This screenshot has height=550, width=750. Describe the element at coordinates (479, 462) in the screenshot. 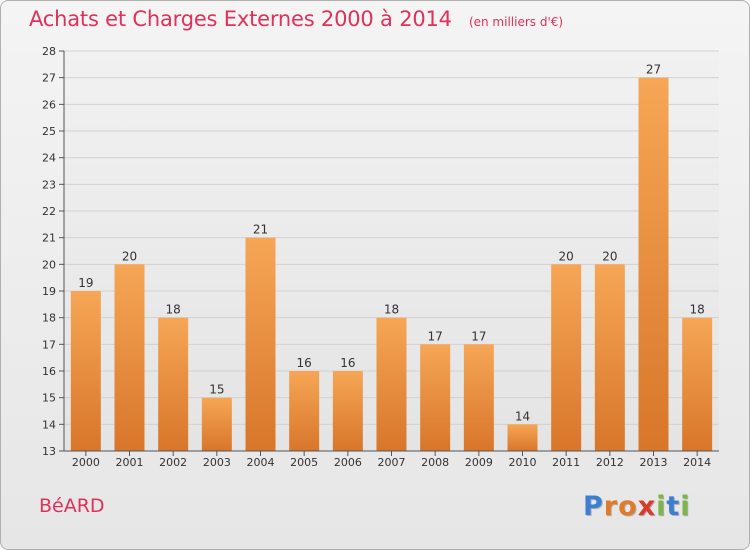

I see `x-tick-label: 2009` at that location.